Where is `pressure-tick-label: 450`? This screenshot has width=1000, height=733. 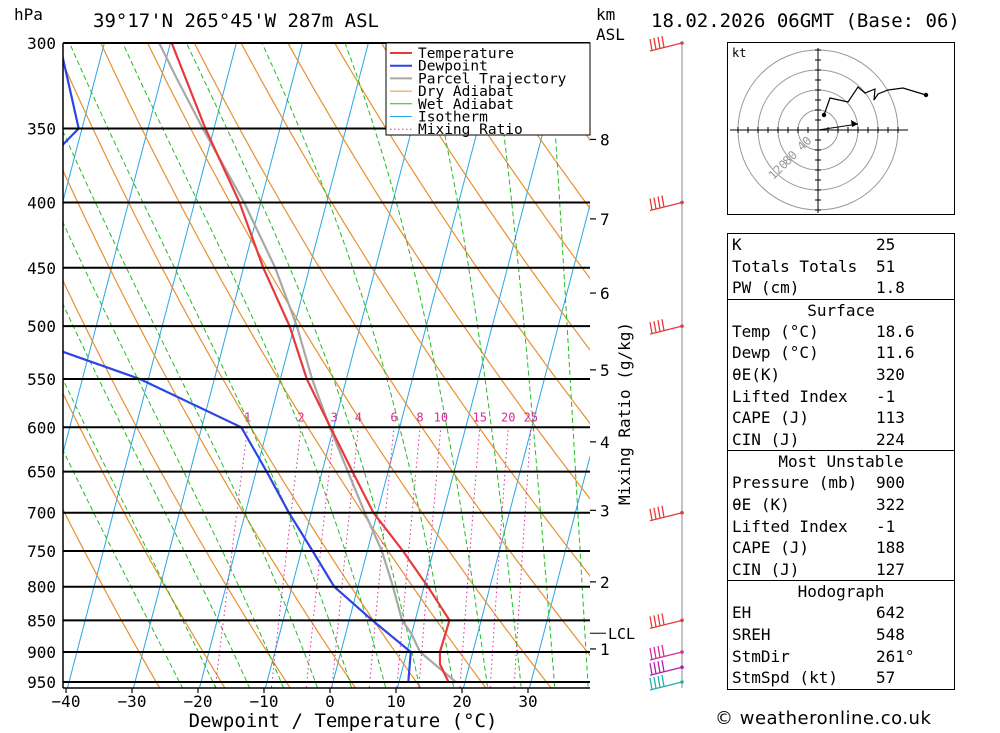 pressure-tick-label: 450 is located at coordinates (41, 268).